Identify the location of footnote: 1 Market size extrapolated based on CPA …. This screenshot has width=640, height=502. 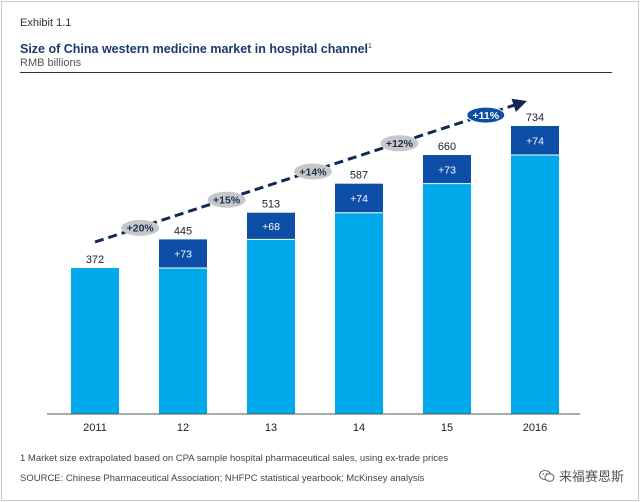
(234, 458).